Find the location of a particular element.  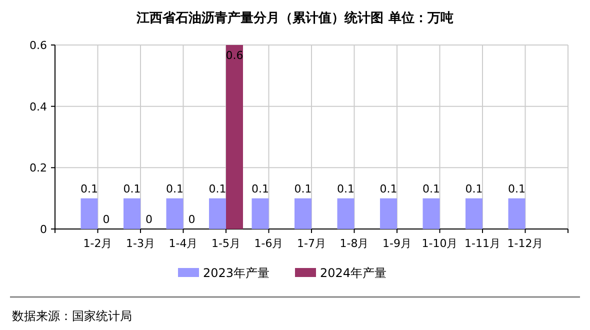

x-tick-label: 1-7月 is located at coordinates (311, 243).